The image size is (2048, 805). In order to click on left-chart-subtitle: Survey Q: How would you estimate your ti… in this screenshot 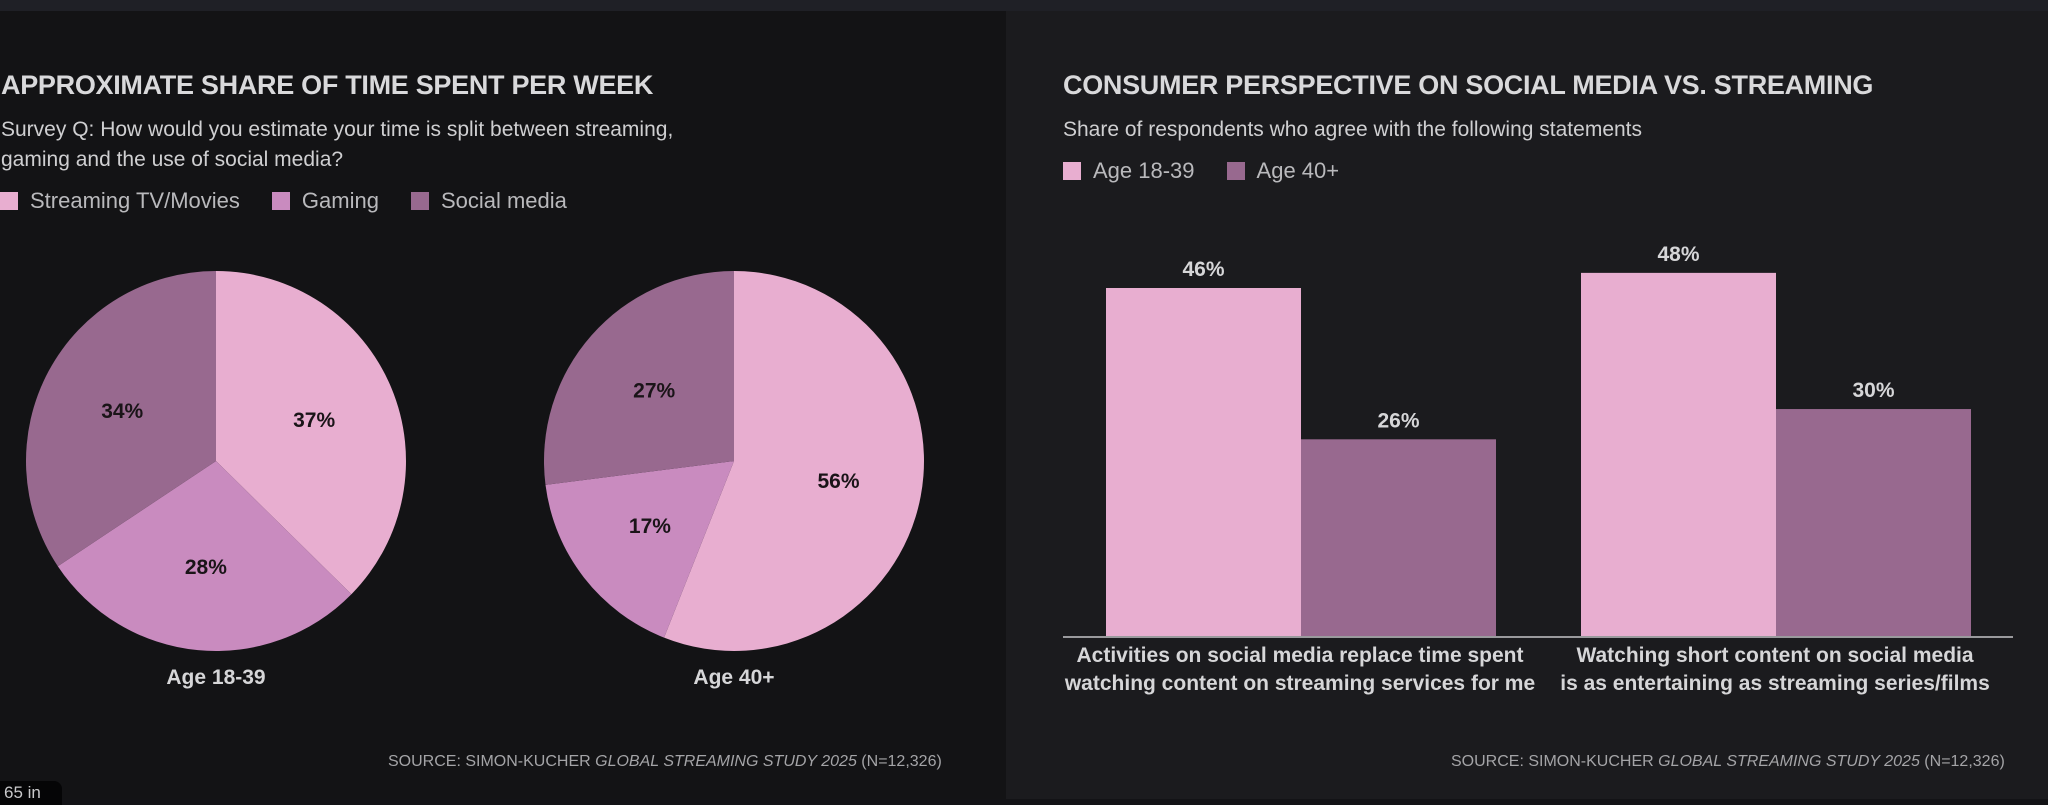, I will do `click(337, 145)`.